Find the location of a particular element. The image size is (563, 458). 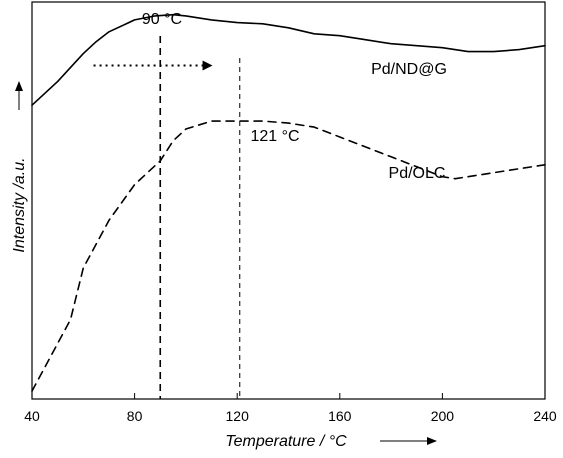

x-tick-label-240: 240 is located at coordinates (545, 416).